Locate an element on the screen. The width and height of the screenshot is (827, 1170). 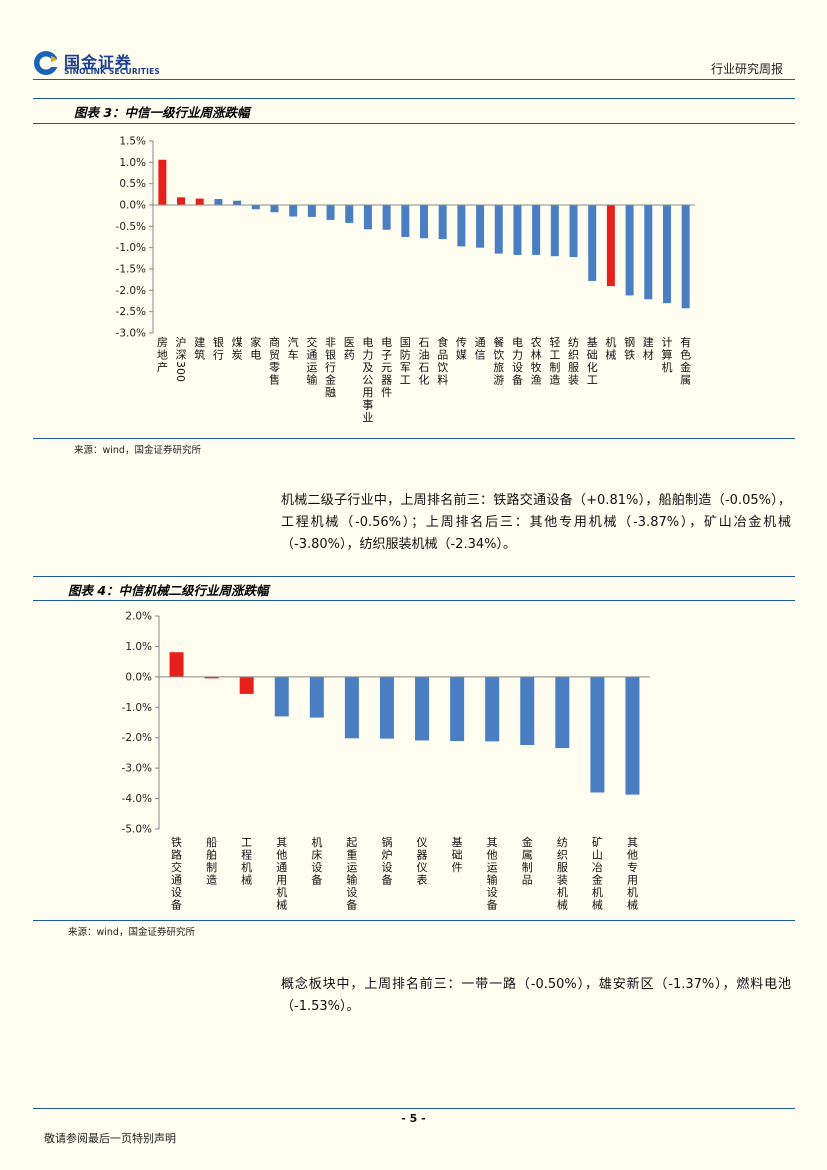
svg-text: 器 is located at coordinates (386, 380).